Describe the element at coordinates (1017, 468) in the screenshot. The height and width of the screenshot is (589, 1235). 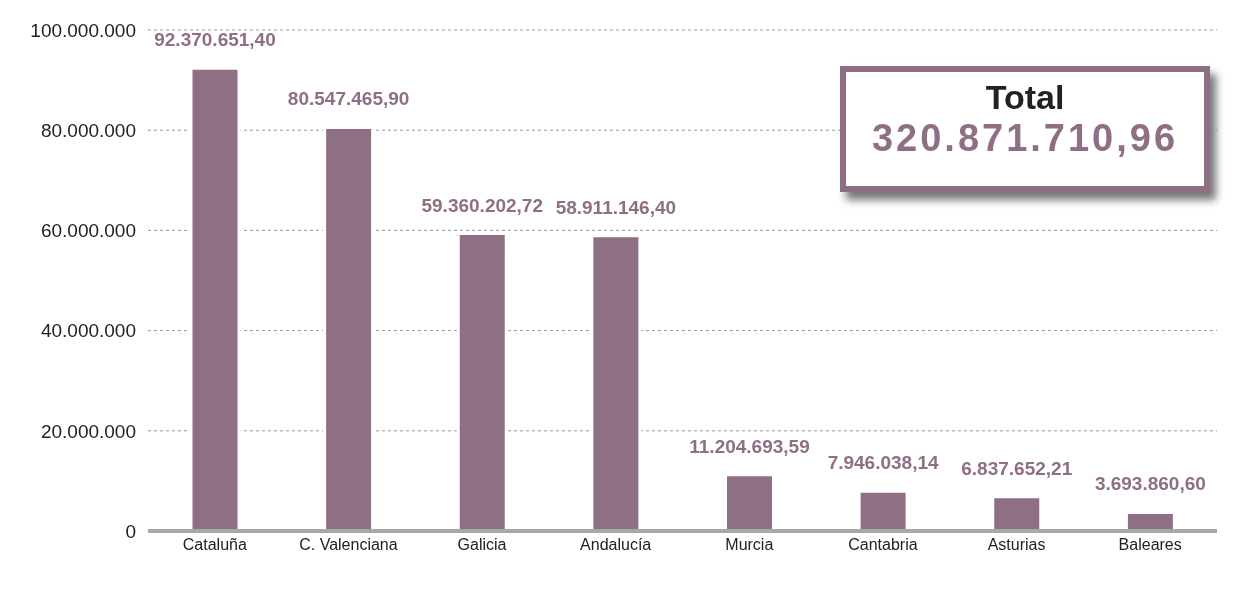
I see `data-label: 6.837.652,21` at that location.